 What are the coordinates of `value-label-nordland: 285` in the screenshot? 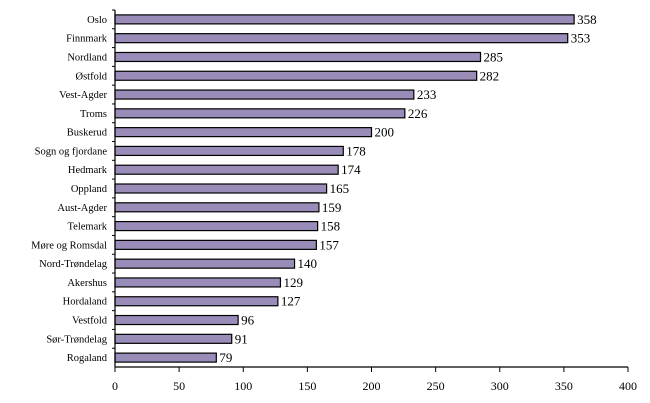 It's located at (494, 56).